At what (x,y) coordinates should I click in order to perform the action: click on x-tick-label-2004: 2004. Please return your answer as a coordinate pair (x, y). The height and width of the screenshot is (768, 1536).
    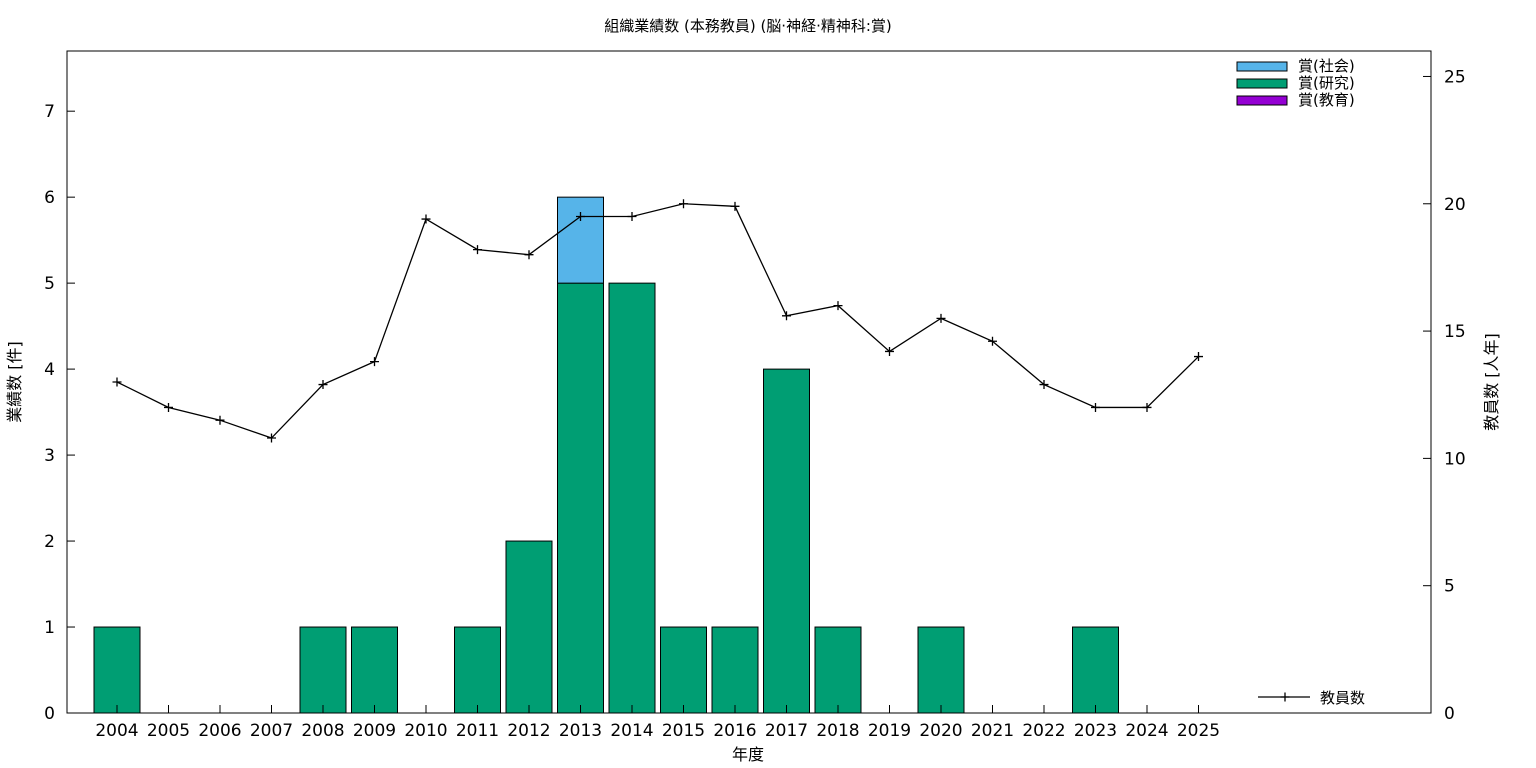
    Looking at the image, I should click on (116, 731).